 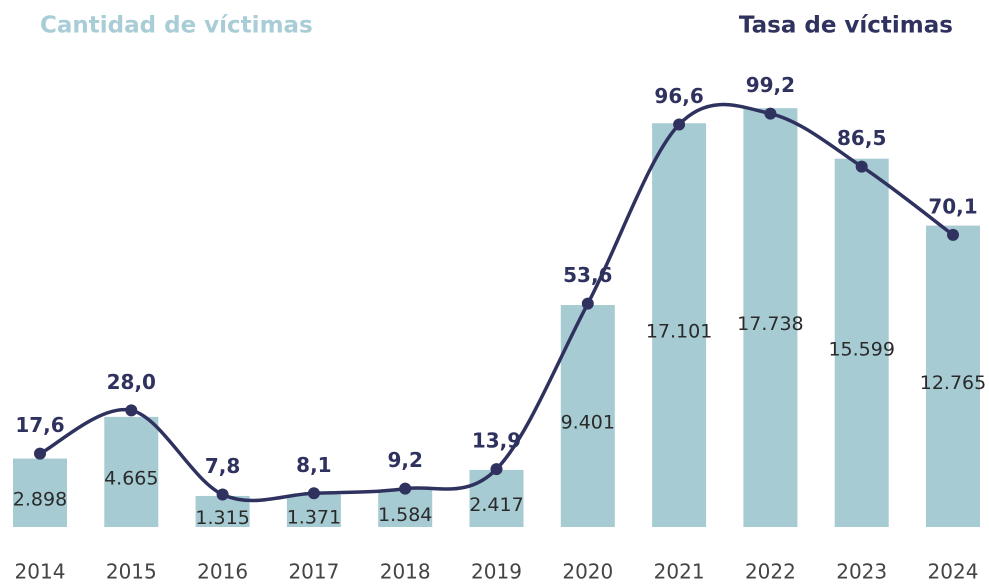 What do you see at coordinates (39, 425) in the screenshot?
I see `rate-value-label: 17,6` at bounding box center [39, 425].